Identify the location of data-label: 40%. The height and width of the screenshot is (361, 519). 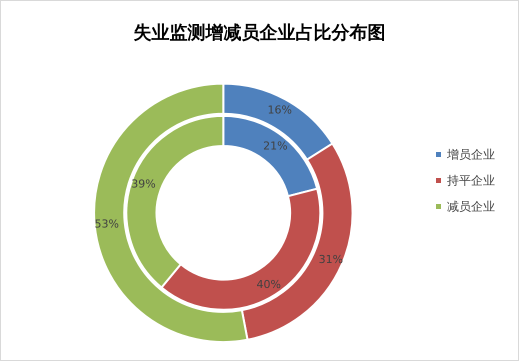
(269, 284).